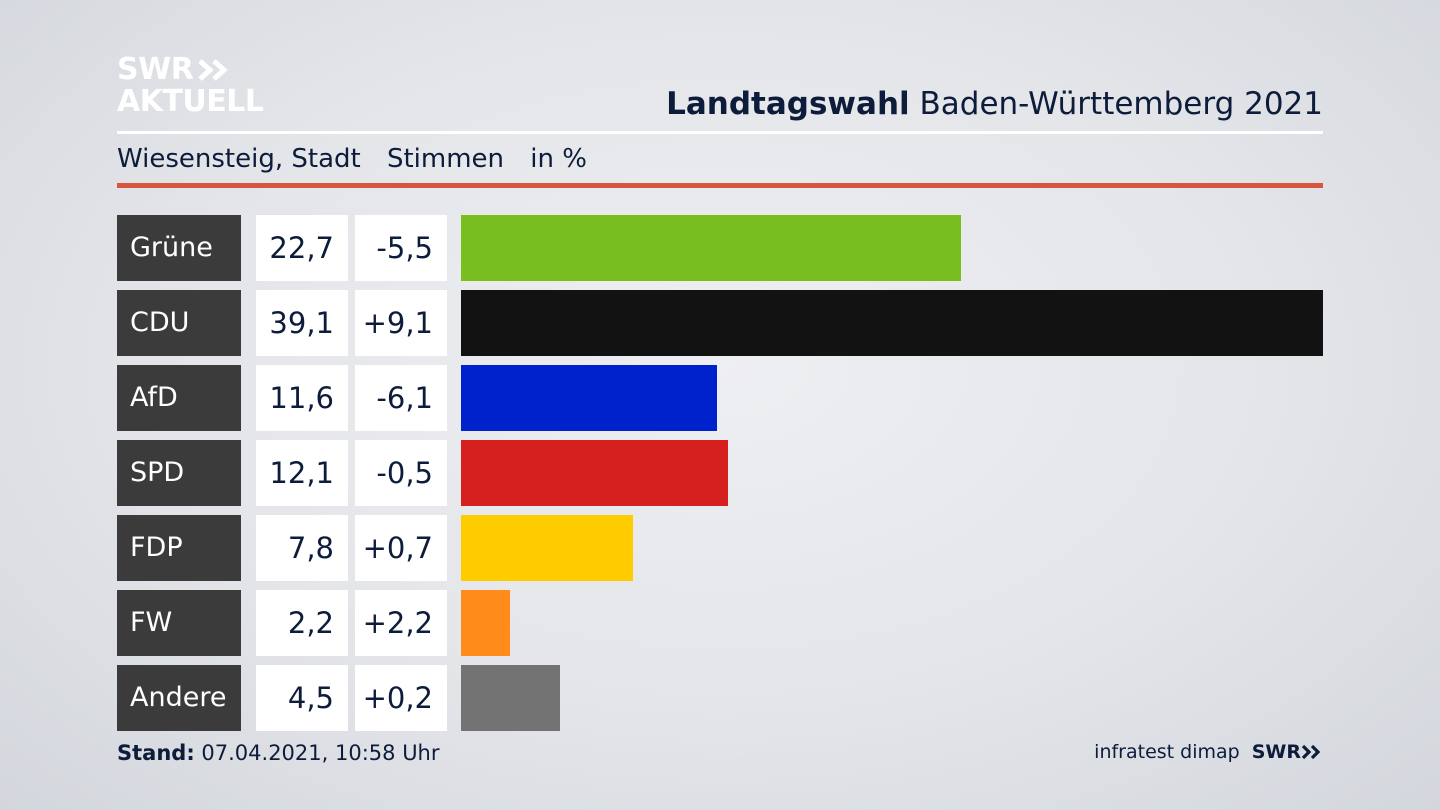 This screenshot has height=810, width=1440. Describe the element at coordinates (302, 548) in the screenshot. I see `vote-share-value: 7,8` at that location.